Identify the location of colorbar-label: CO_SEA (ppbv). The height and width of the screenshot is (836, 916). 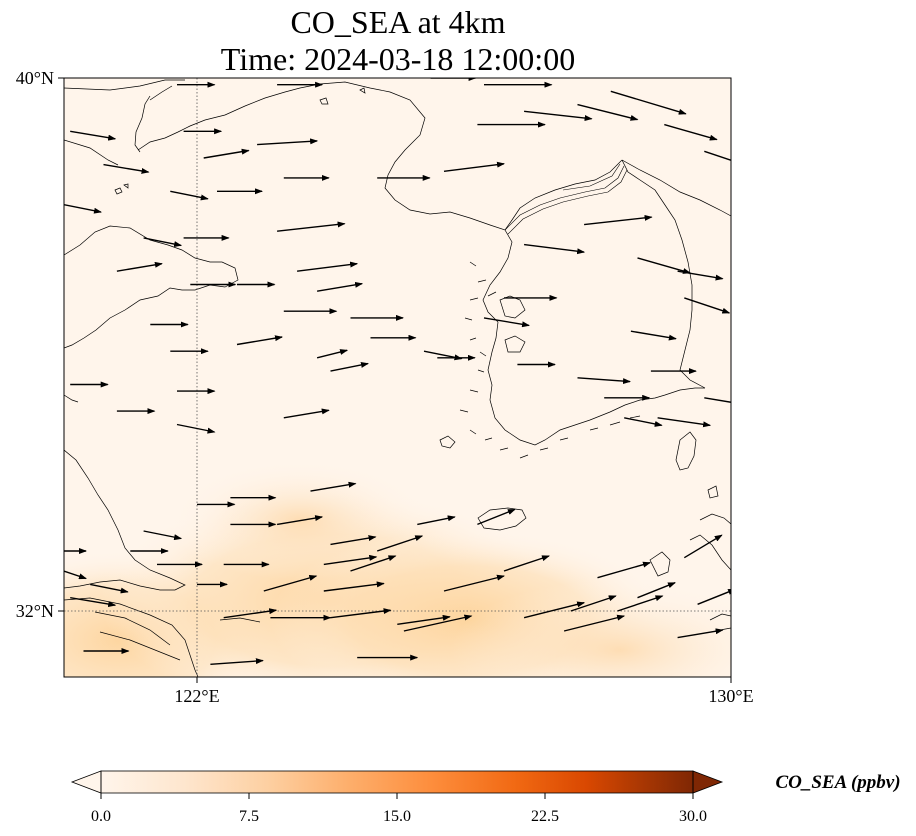
(837, 782).